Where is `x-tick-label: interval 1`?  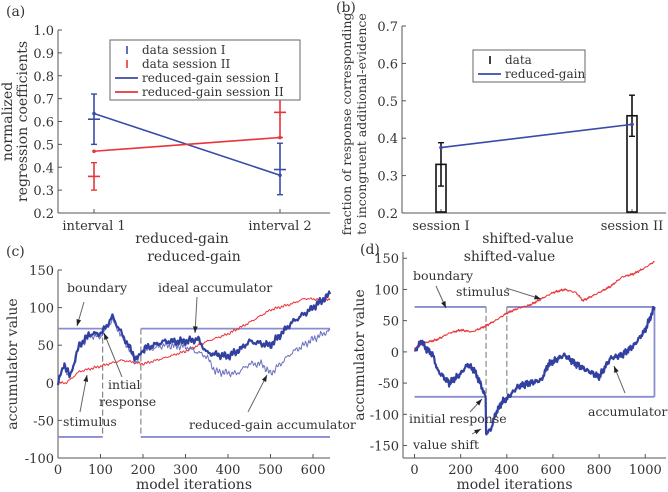
x-tick-label: interval 1 is located at coordinates (93, 226).